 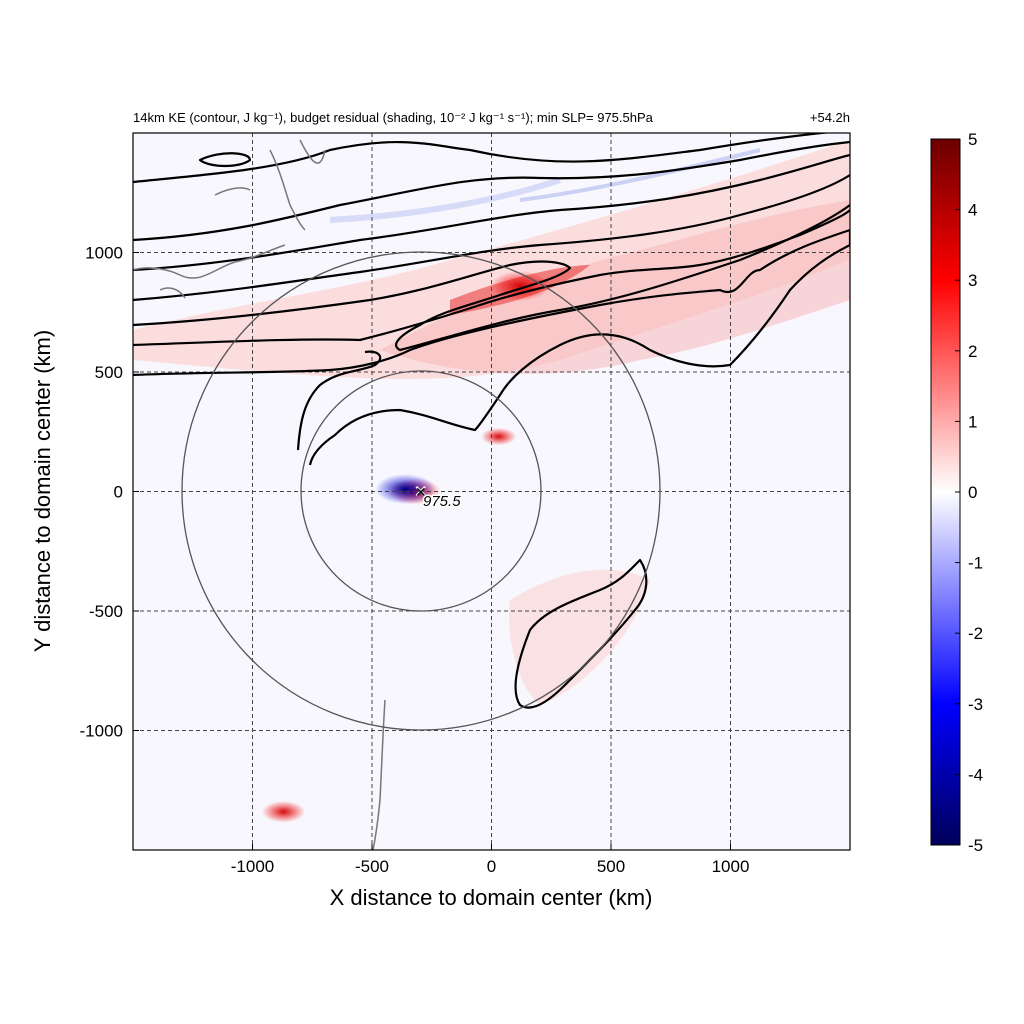 I want to click on colorbar-tick-label: 1, so click(x=972, y=421).